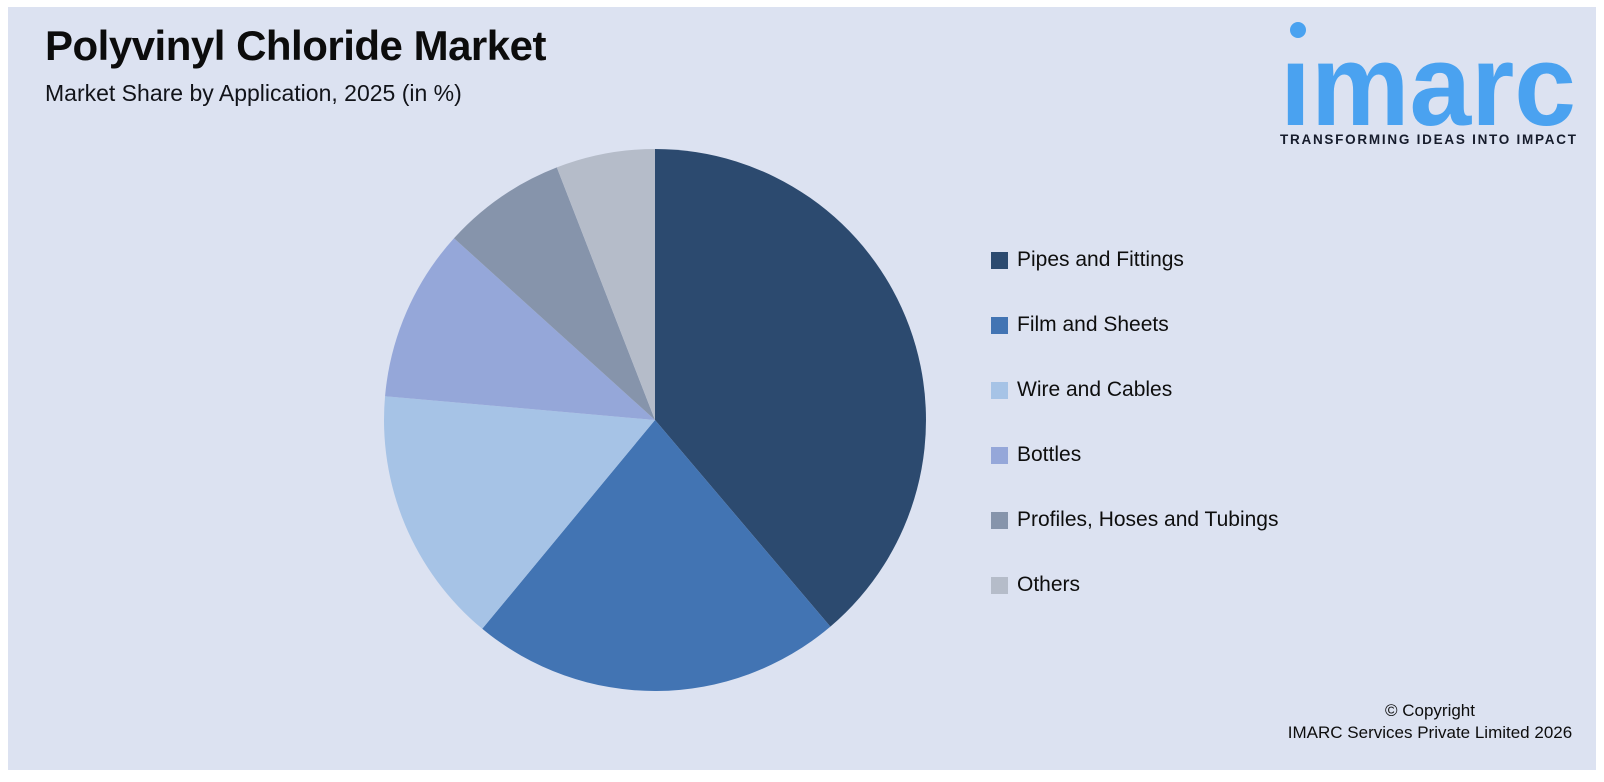 The height and width of the screenshot is (782, 1604). I want to click on copyright-line2: IMARC Services Private Limited 2026, so click(1430, 732).